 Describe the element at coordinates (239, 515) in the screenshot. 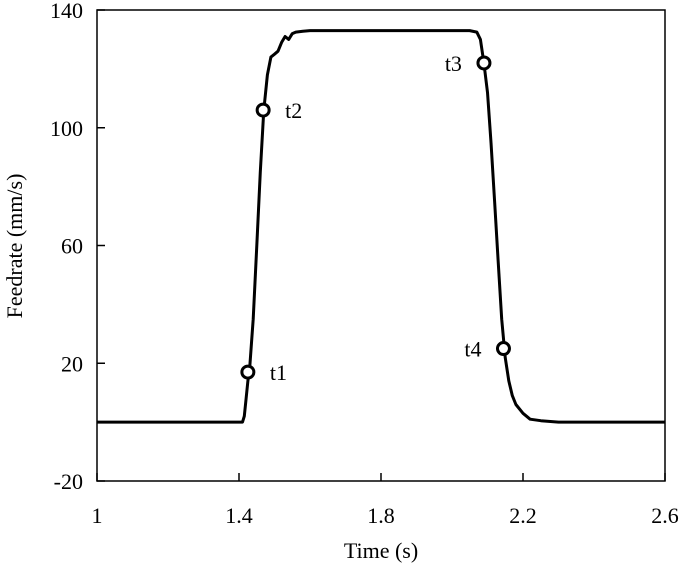

I see `x-tick-label: 1.4` at that location.